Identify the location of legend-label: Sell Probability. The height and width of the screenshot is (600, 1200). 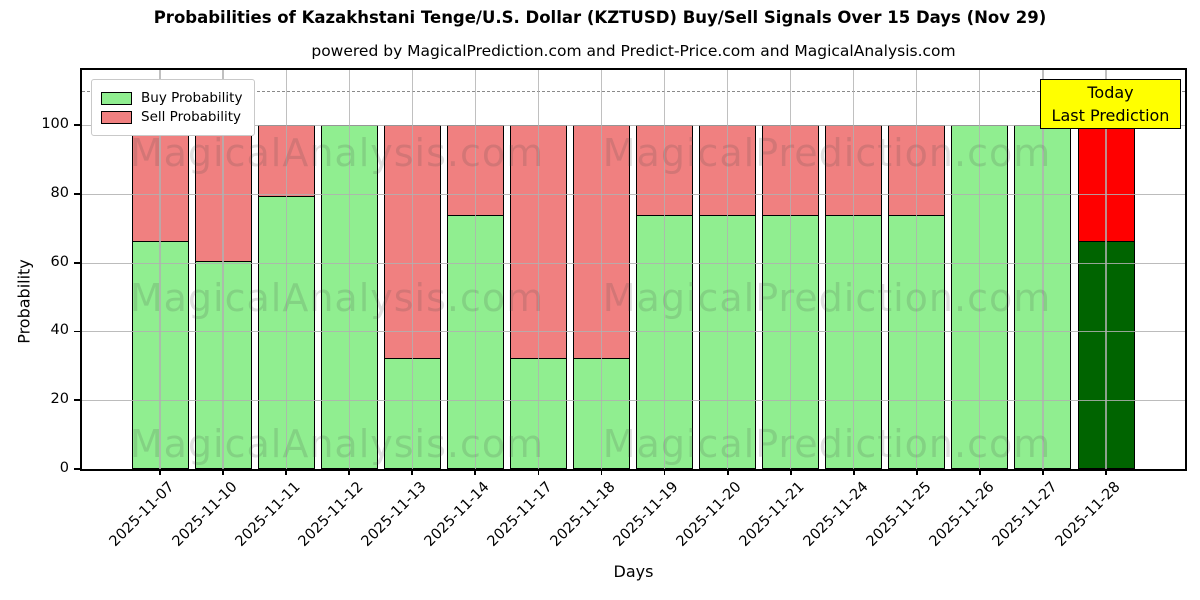
(191, 117).